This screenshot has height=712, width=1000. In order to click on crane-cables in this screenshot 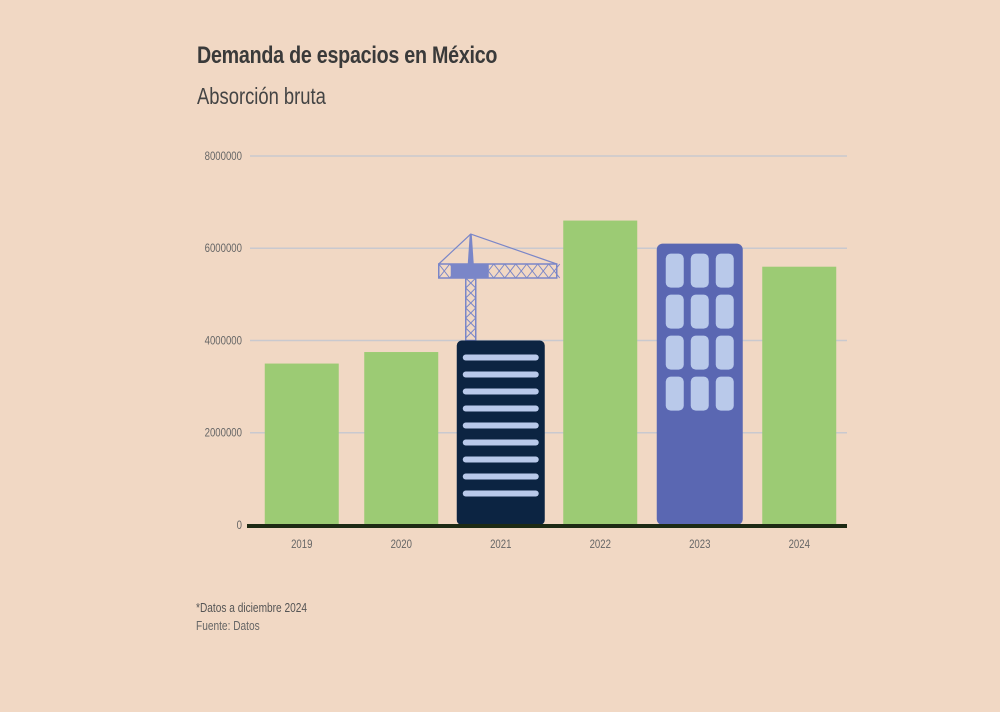, I will do `click(497, 249)`.